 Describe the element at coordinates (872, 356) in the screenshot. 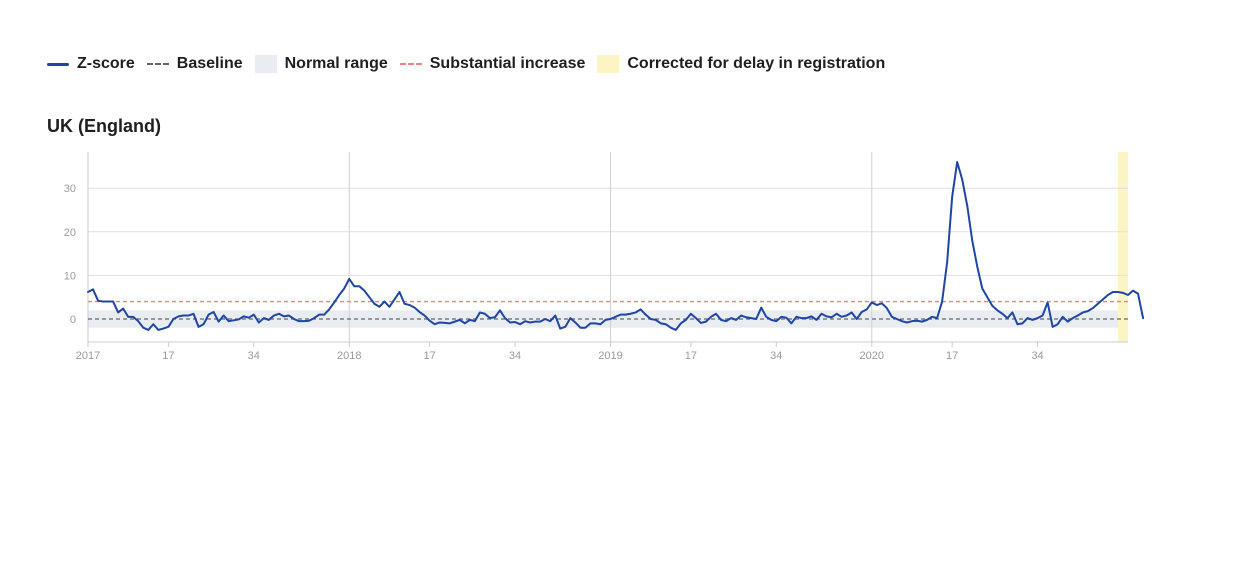

I see `x-tick-label: 2020` at that location.